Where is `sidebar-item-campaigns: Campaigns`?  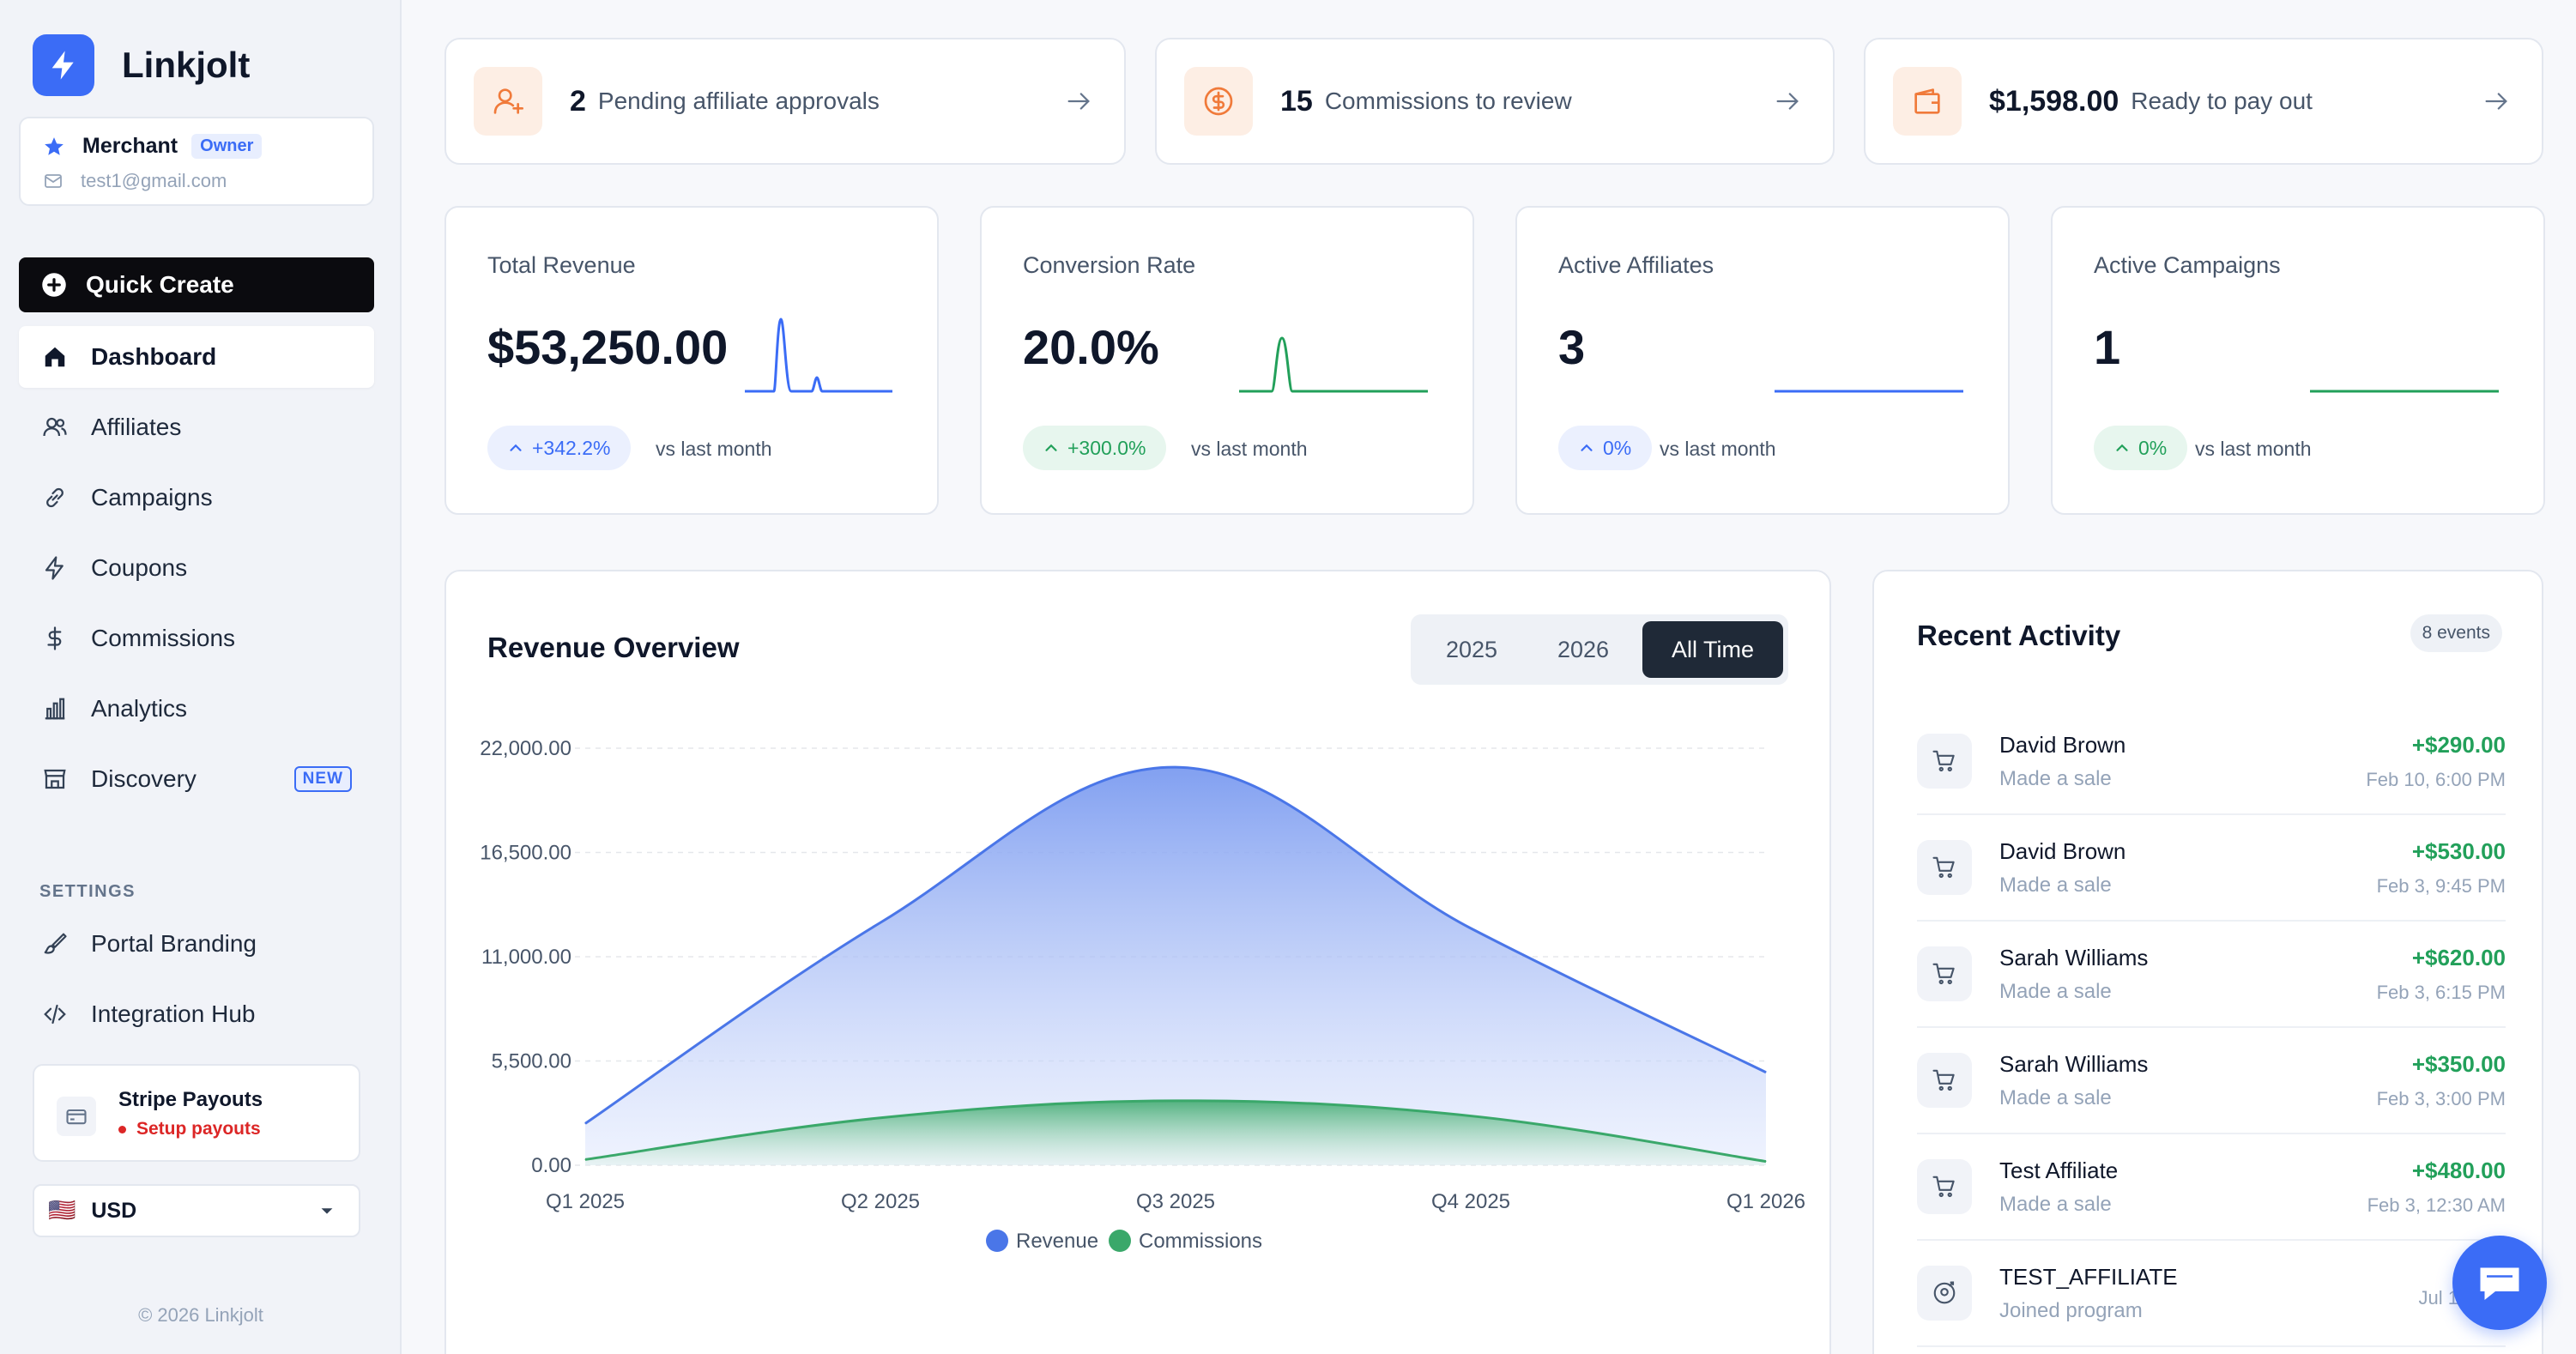
sidebar-item-campaigns: Campaigns is located at coordinates (196, 498).